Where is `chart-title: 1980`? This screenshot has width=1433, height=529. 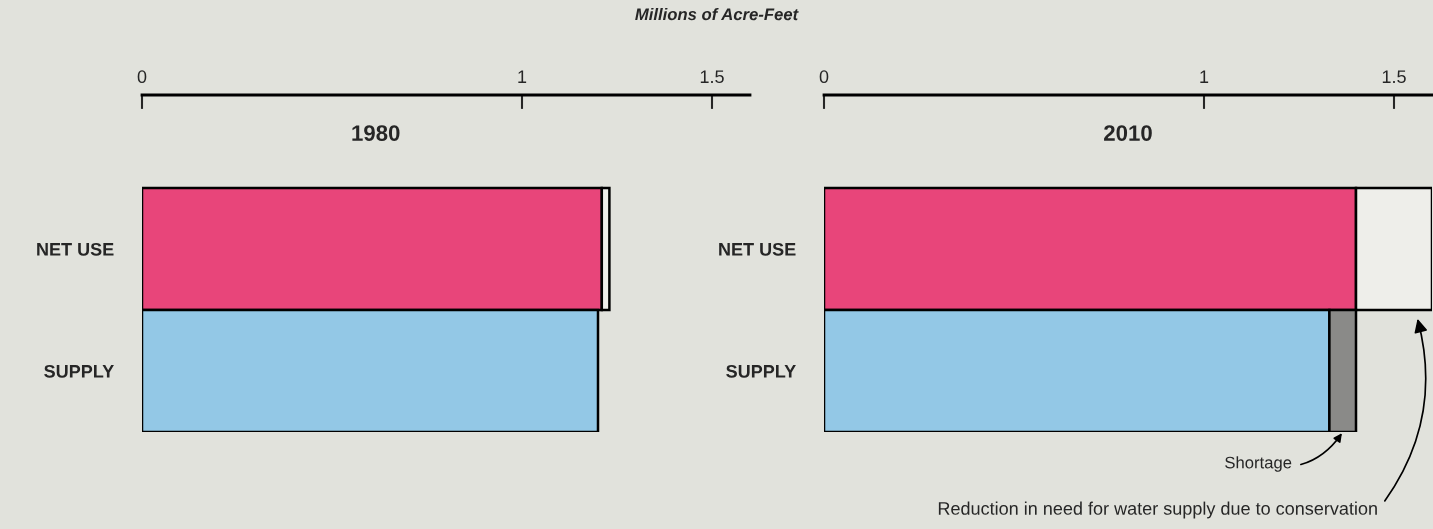
chart-title: 1980 is located at coordinates (376, 133).